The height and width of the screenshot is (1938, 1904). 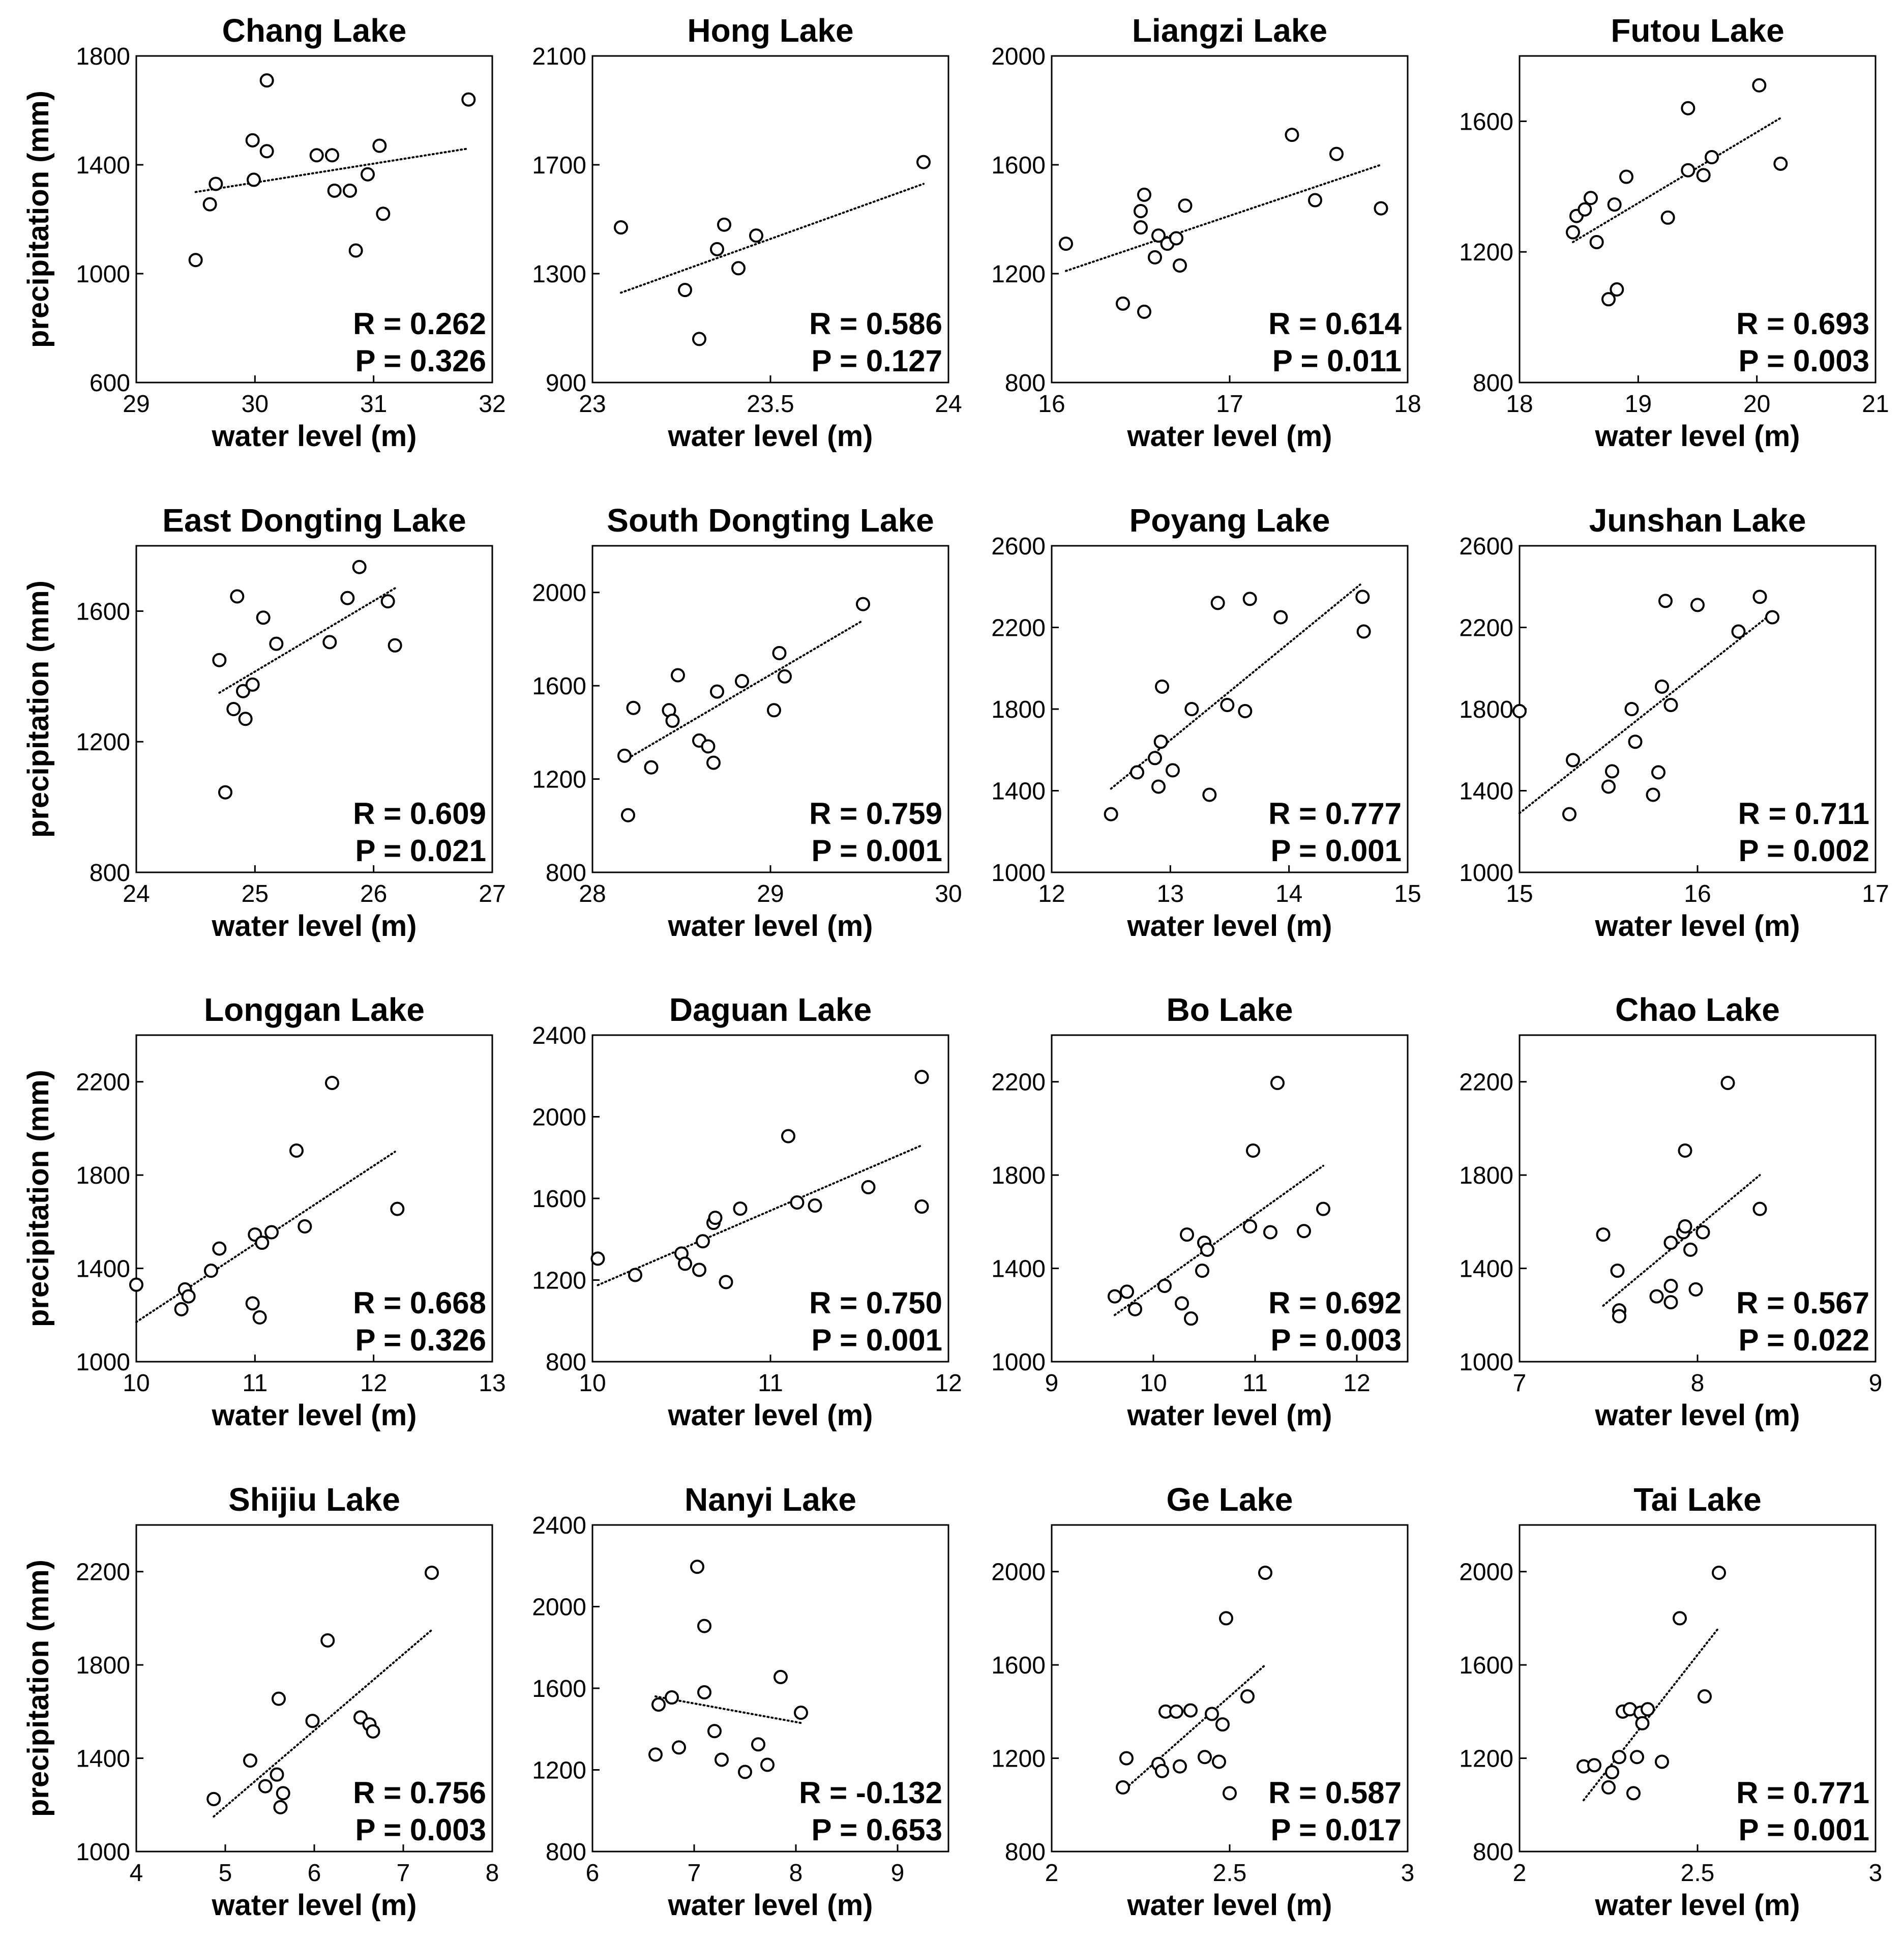 I want to click on y-tick-label: 1800, so click(x=103, y=1665).